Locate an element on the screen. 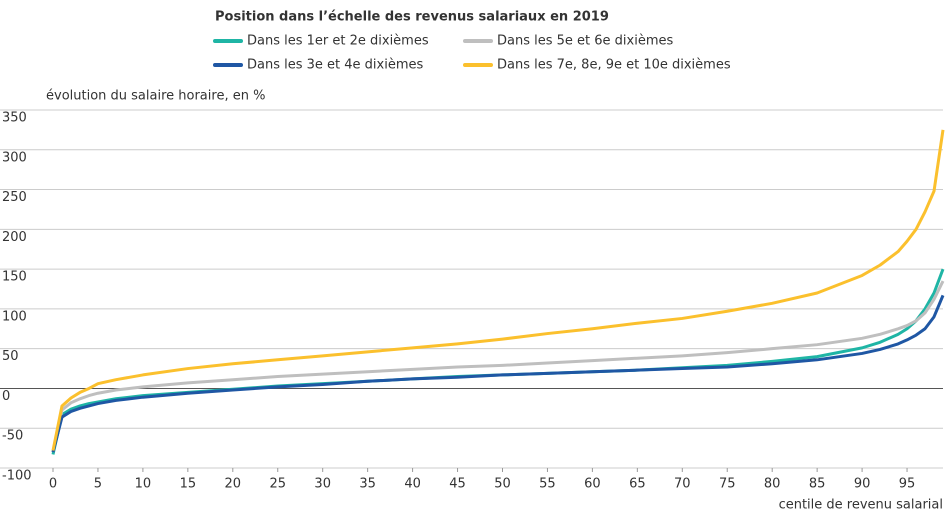 The height and width of the screenshot is (514, 946). y-tick-label: 50 is located at coordinates (10, 356).